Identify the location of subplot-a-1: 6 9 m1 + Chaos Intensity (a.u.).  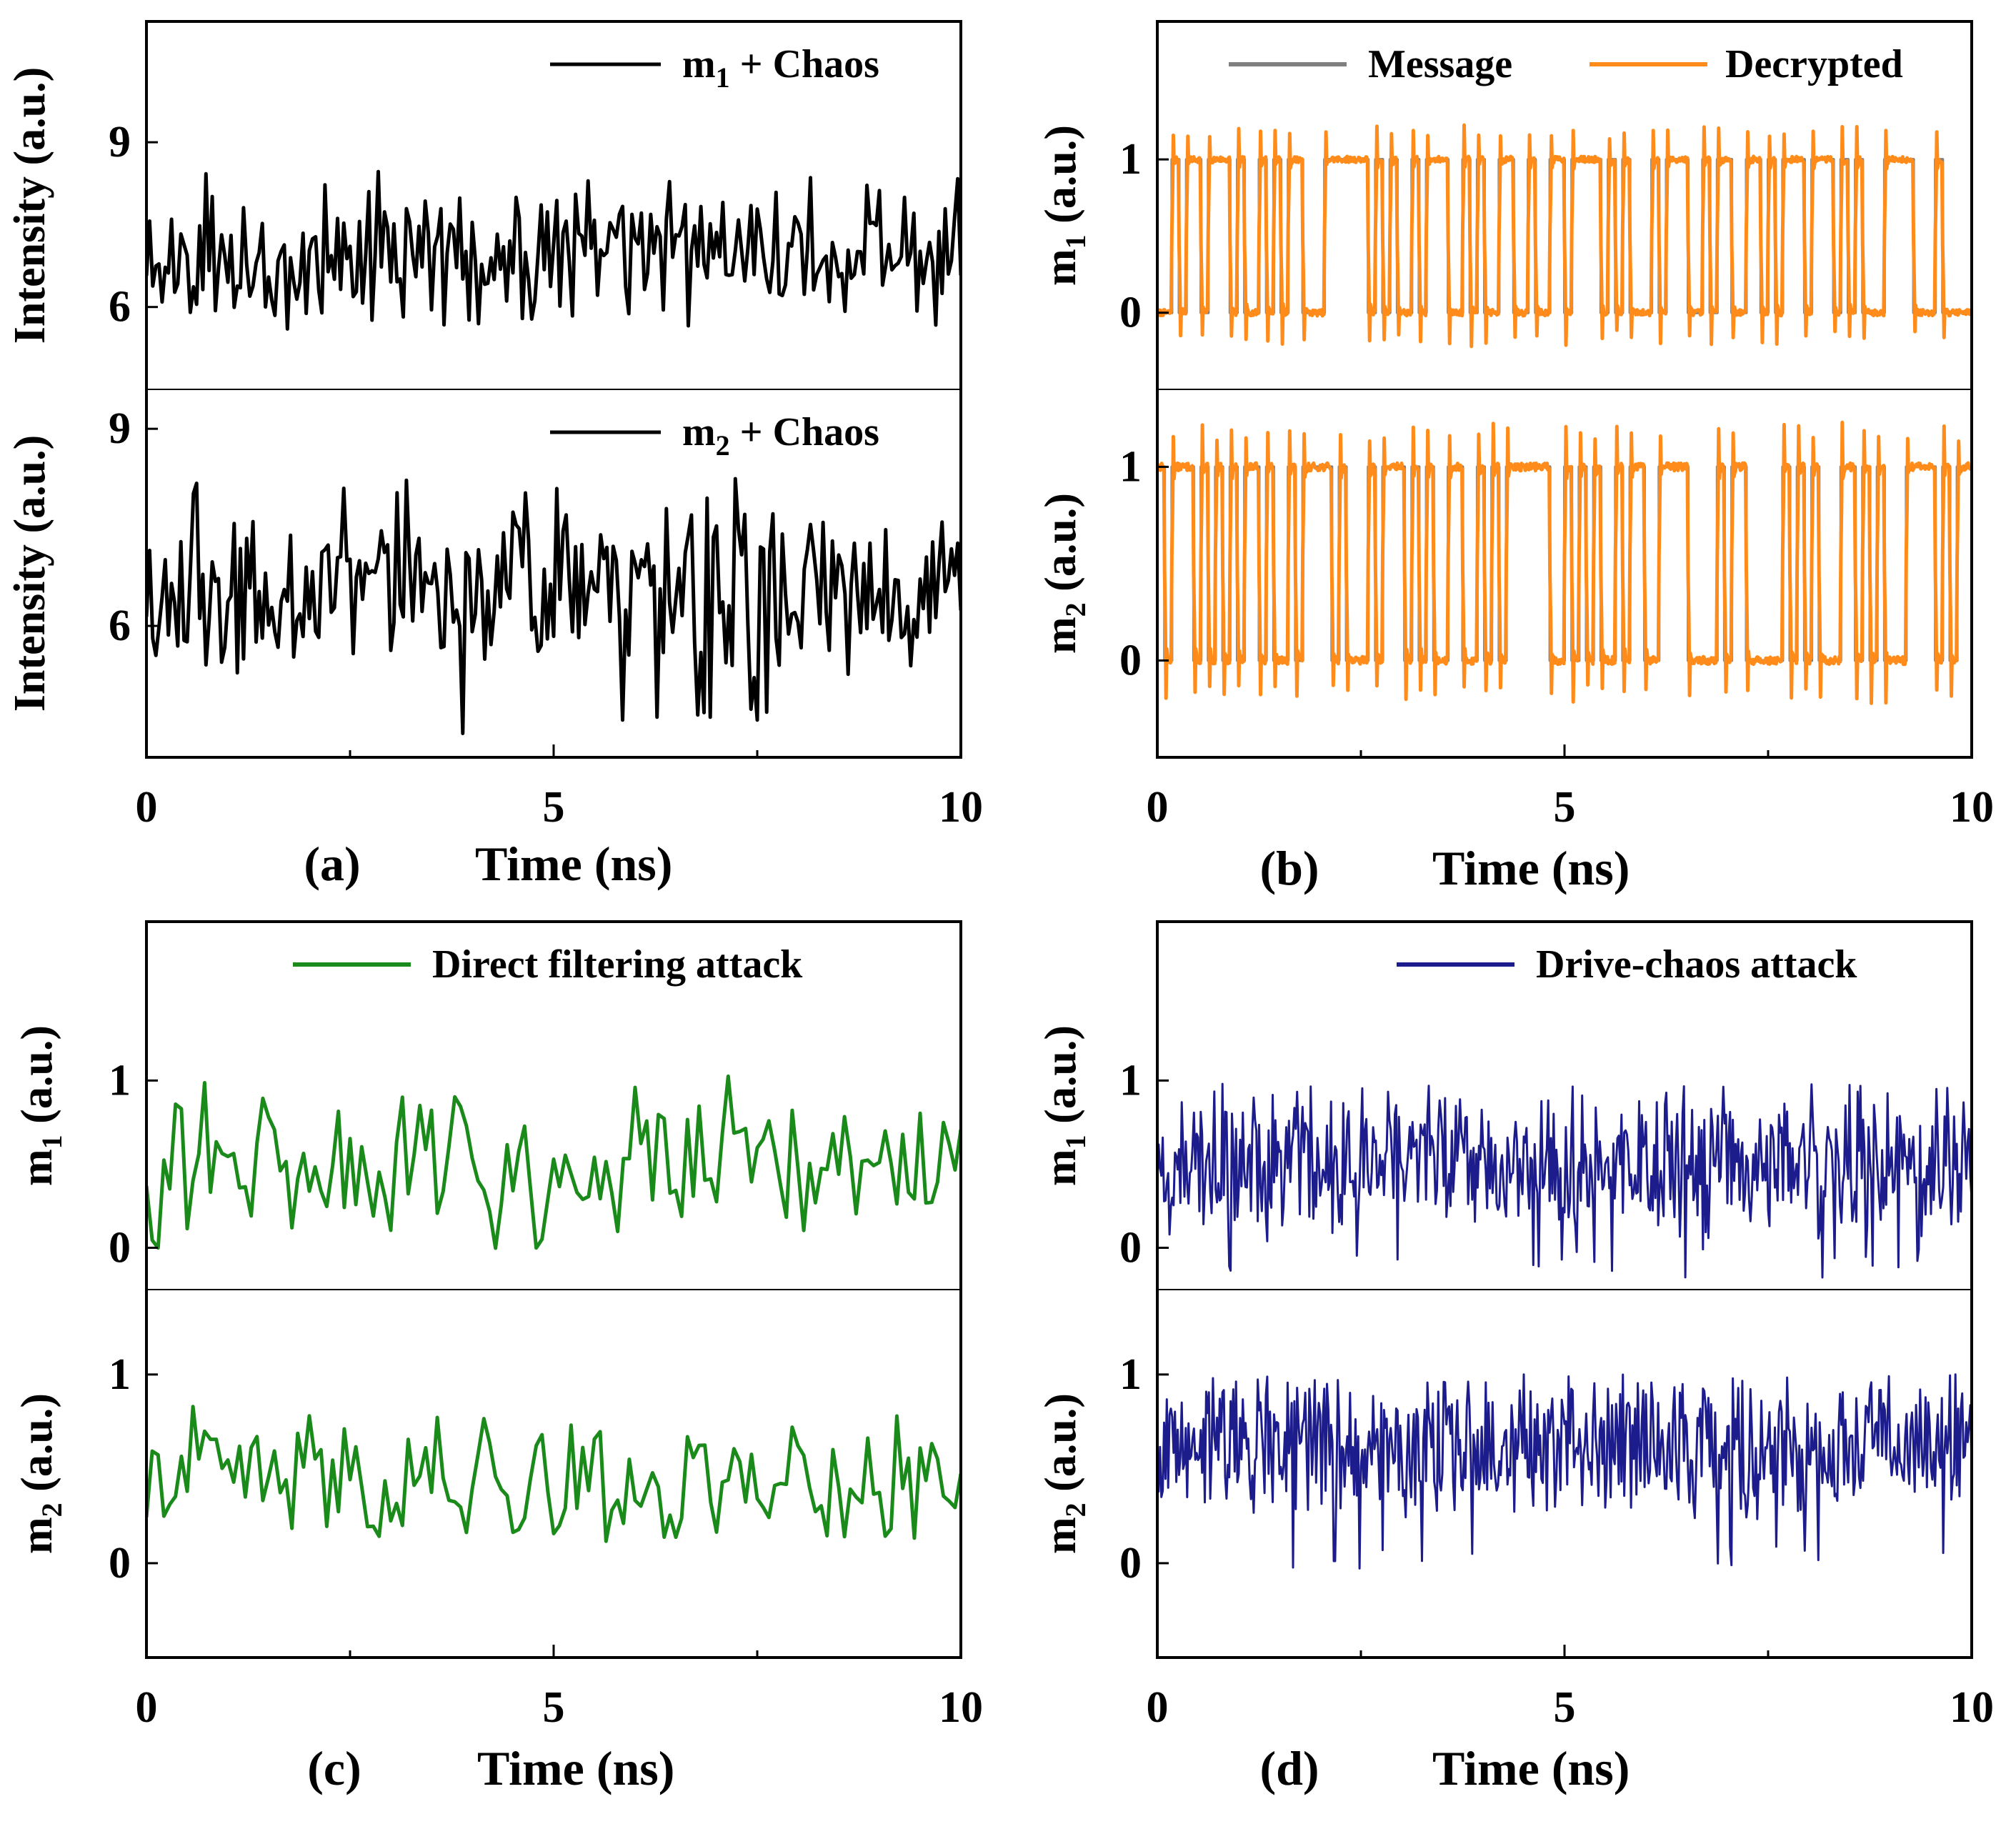
(483, 193).